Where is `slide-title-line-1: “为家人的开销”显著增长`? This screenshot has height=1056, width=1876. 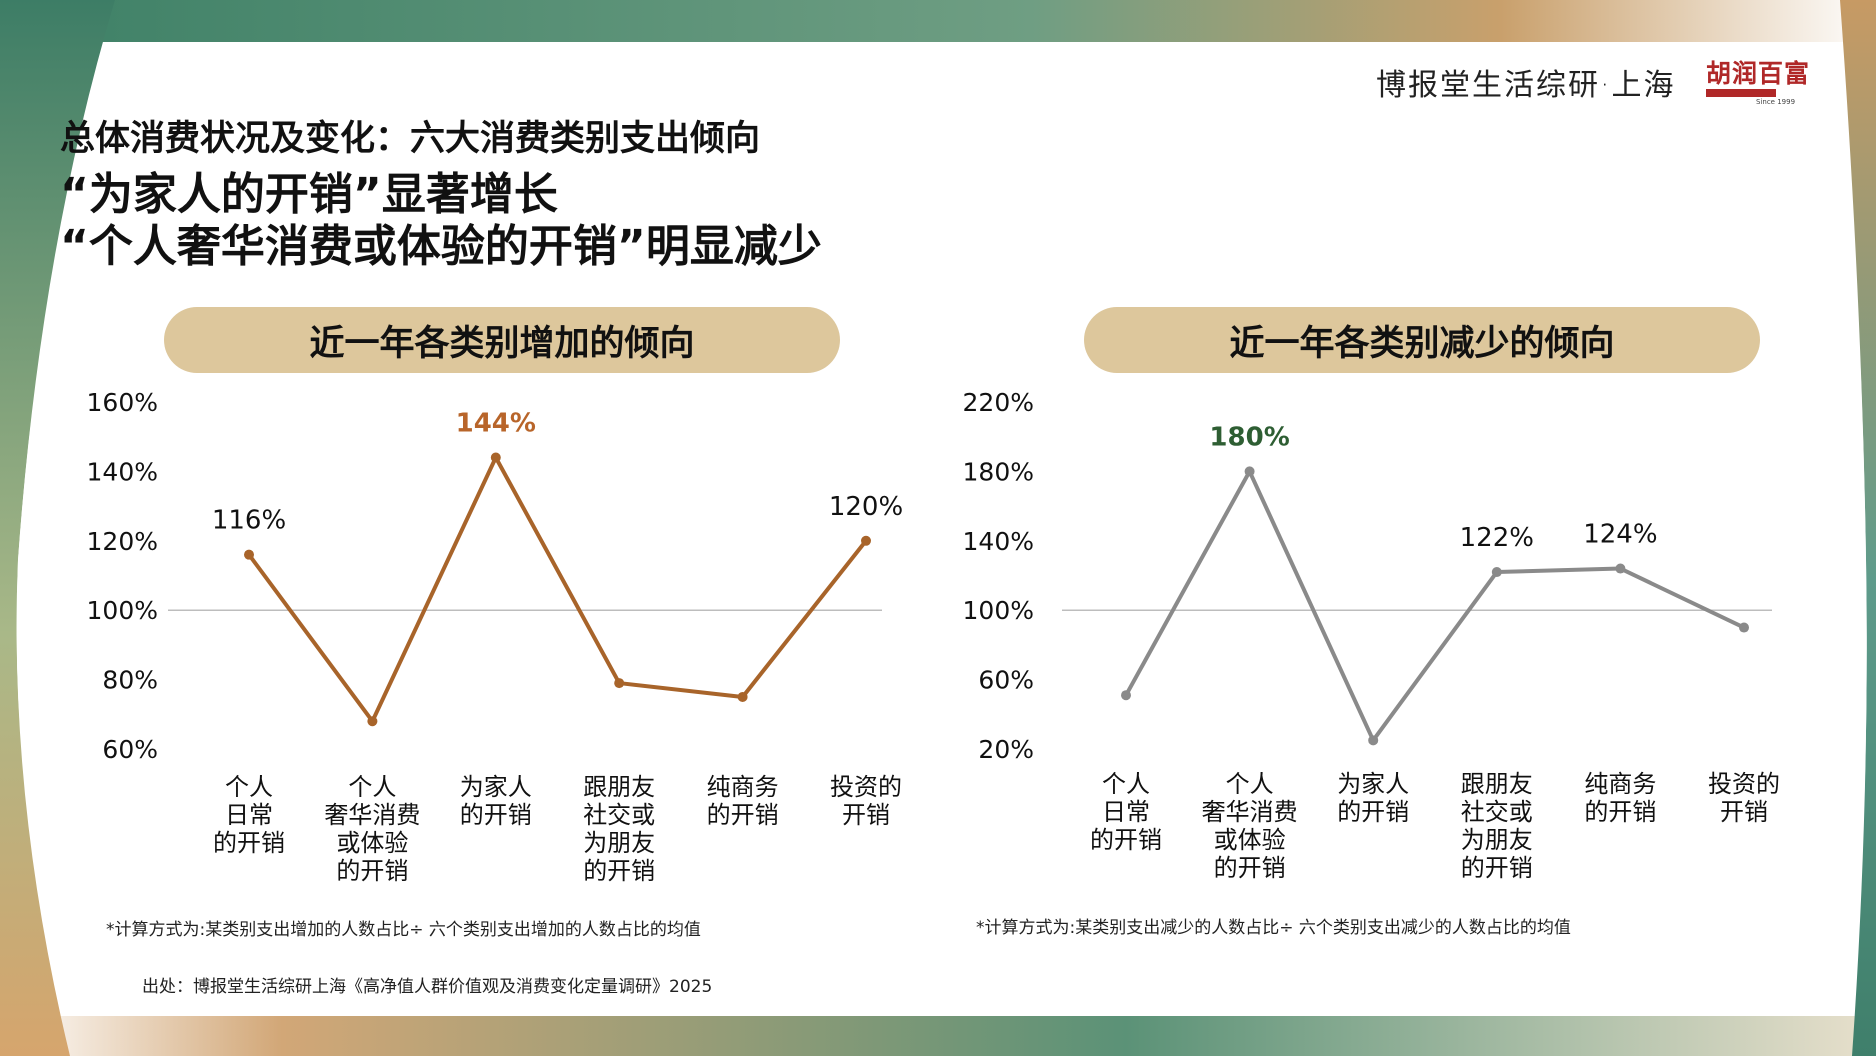 slide-title-line-1: “为家人的开销”显著增长 is located at coordinates (309, 194).